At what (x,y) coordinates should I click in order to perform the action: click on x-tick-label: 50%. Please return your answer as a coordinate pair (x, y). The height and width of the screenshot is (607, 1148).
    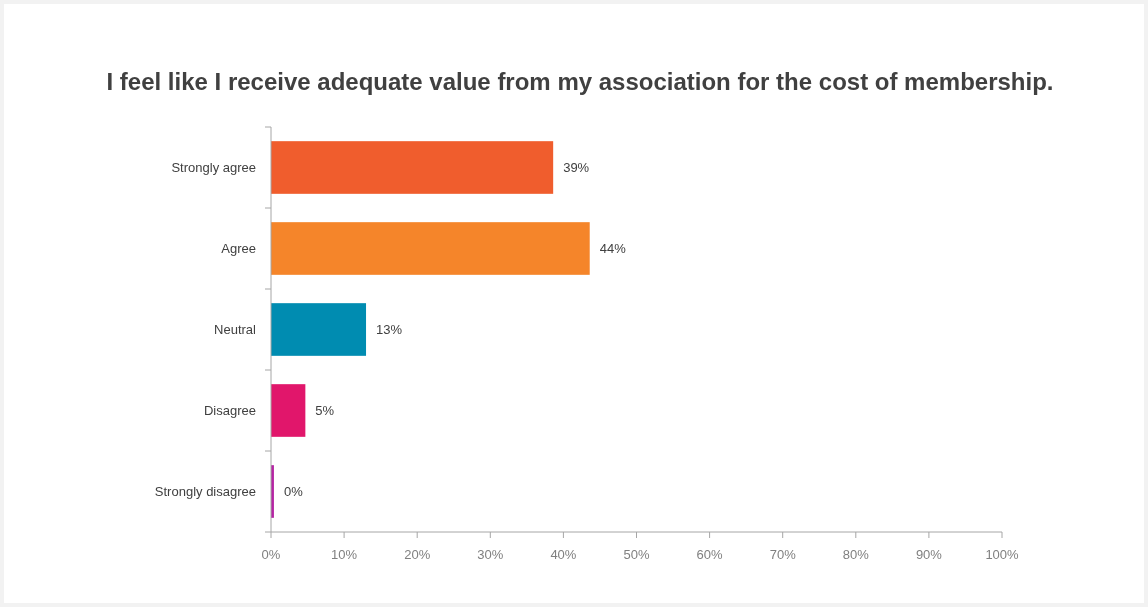
    Looking at the image, I should click on (636, 554).